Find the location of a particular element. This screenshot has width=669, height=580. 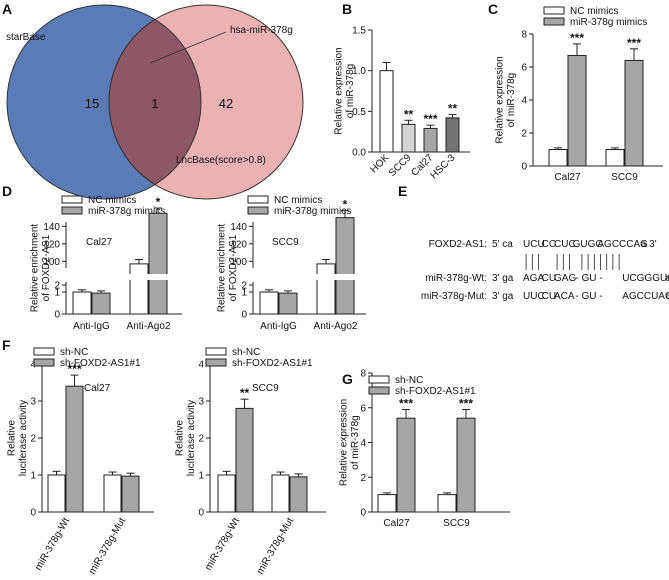

chart-b-y-tick-label: 1.5 is located at coordinates (359, 31).